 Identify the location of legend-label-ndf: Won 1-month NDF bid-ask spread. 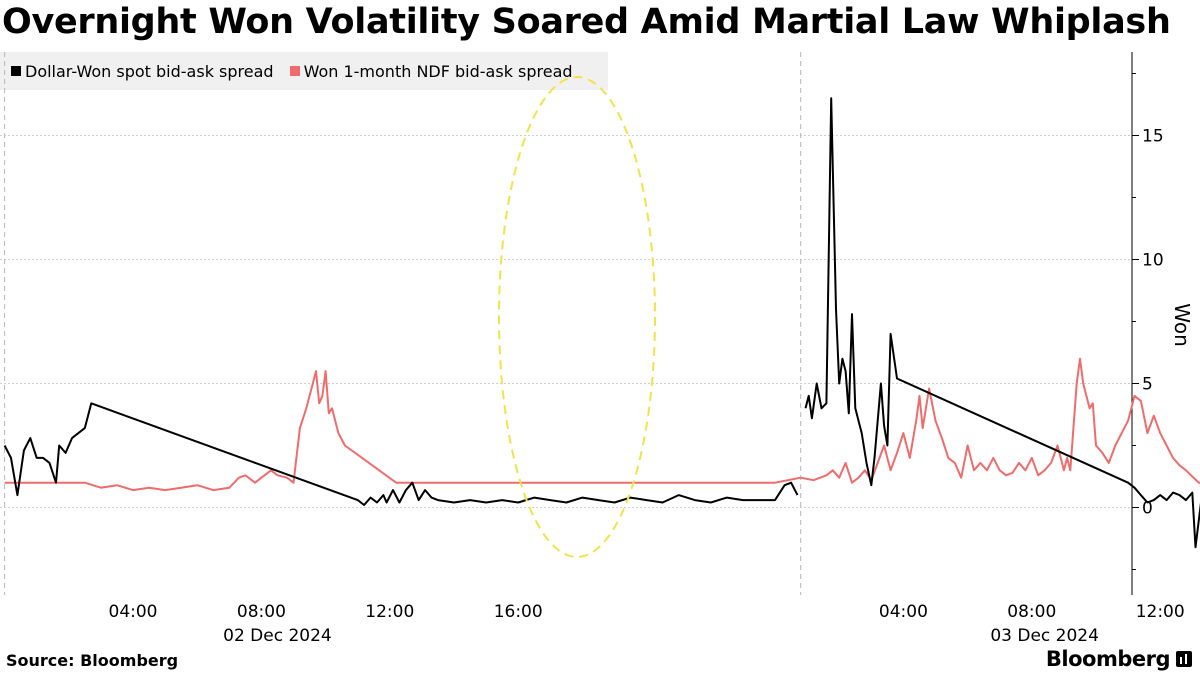
(438, 71).